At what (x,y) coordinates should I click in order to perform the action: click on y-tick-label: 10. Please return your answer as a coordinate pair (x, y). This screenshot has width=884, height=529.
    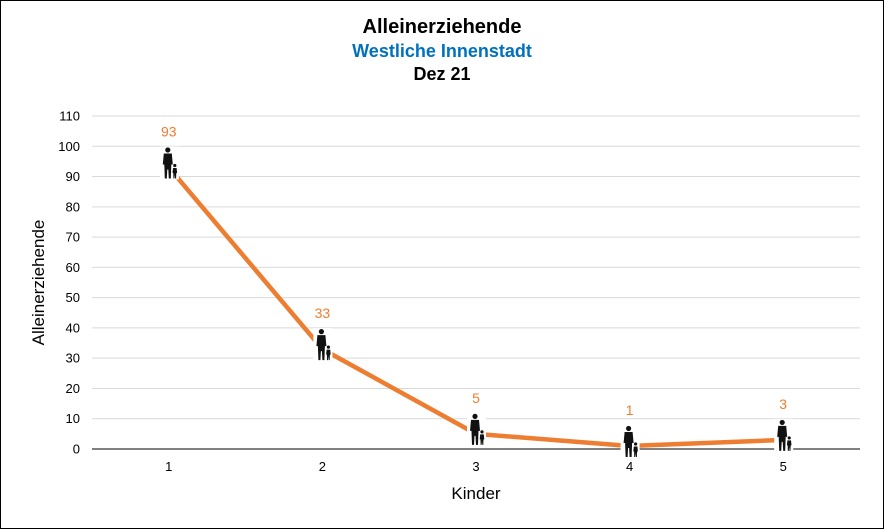
    Looking at the image, I should click on (73, 418).